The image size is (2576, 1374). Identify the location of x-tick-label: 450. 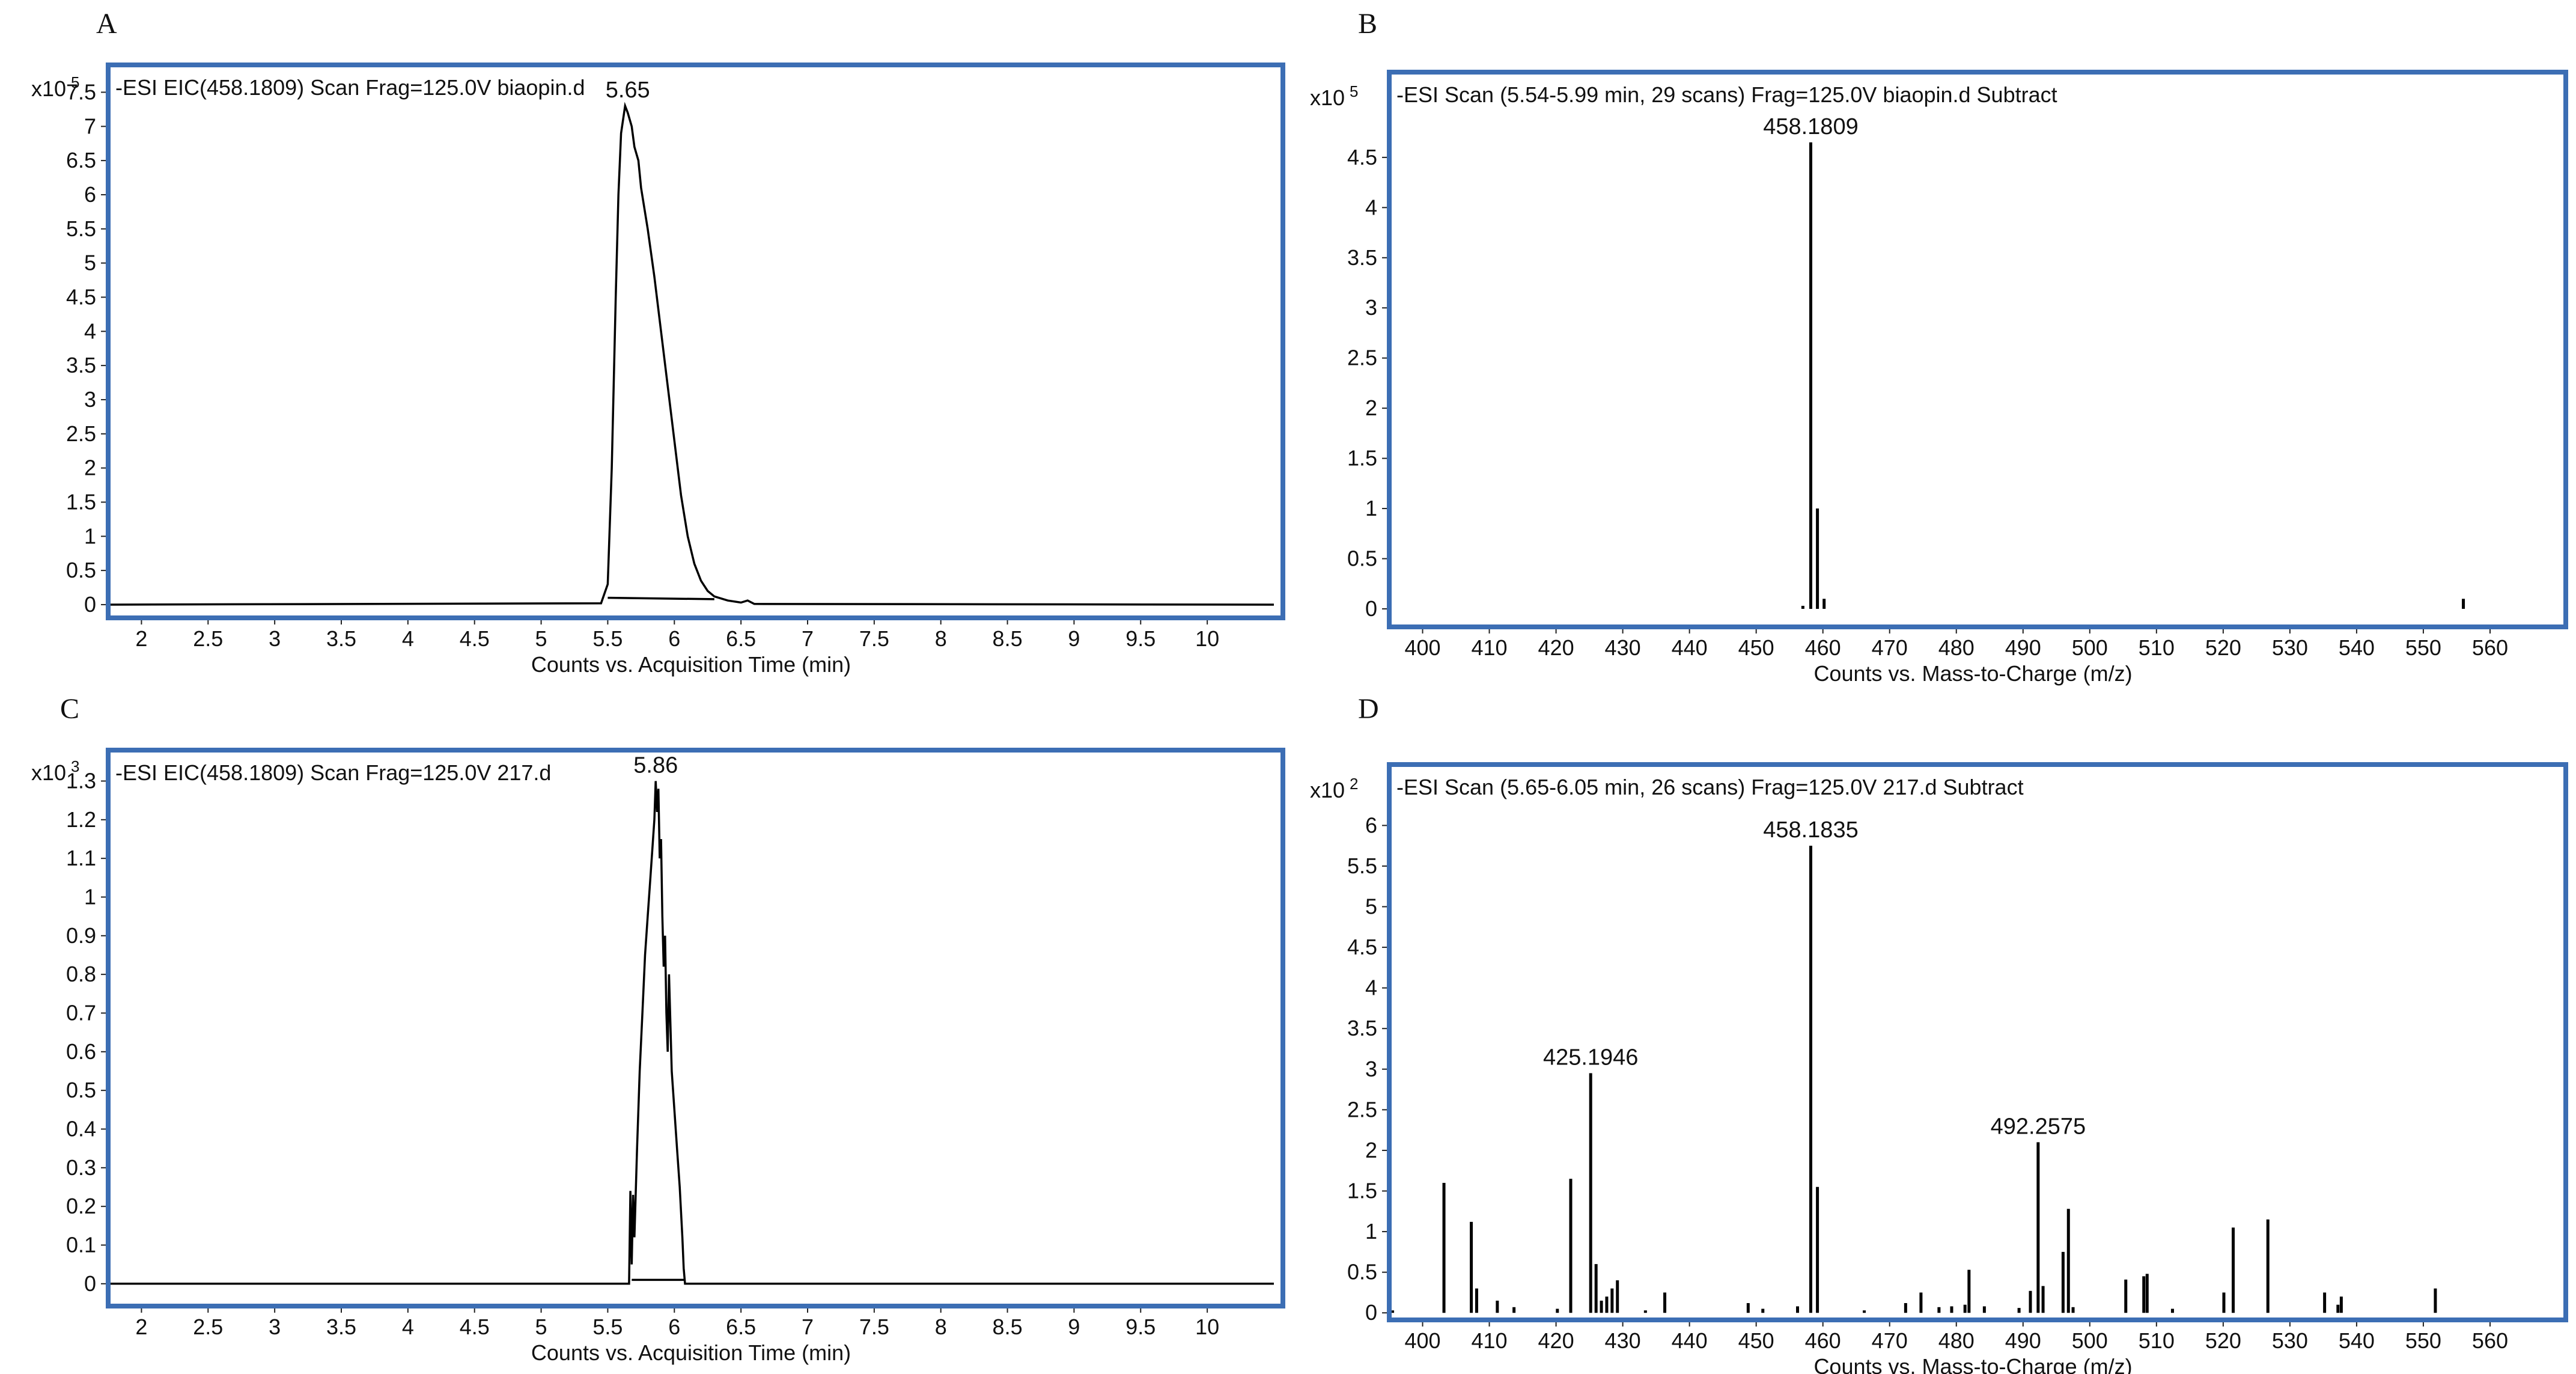
(1756, 647).